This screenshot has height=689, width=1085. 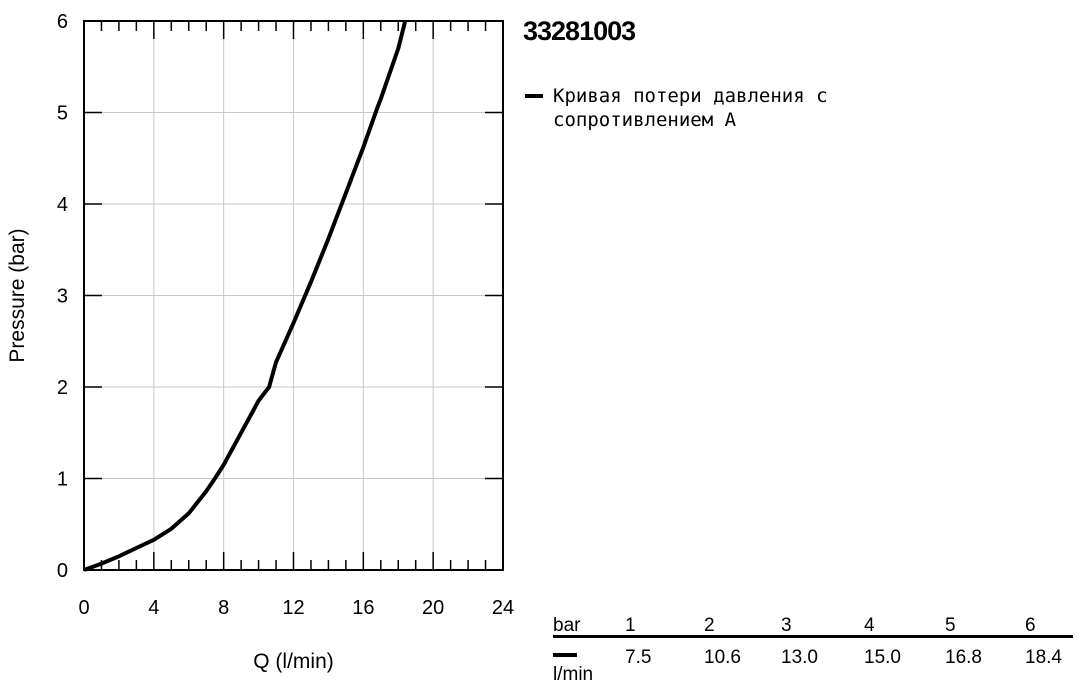 I want to click on table-series-swatch, so click(x=565, y=655).